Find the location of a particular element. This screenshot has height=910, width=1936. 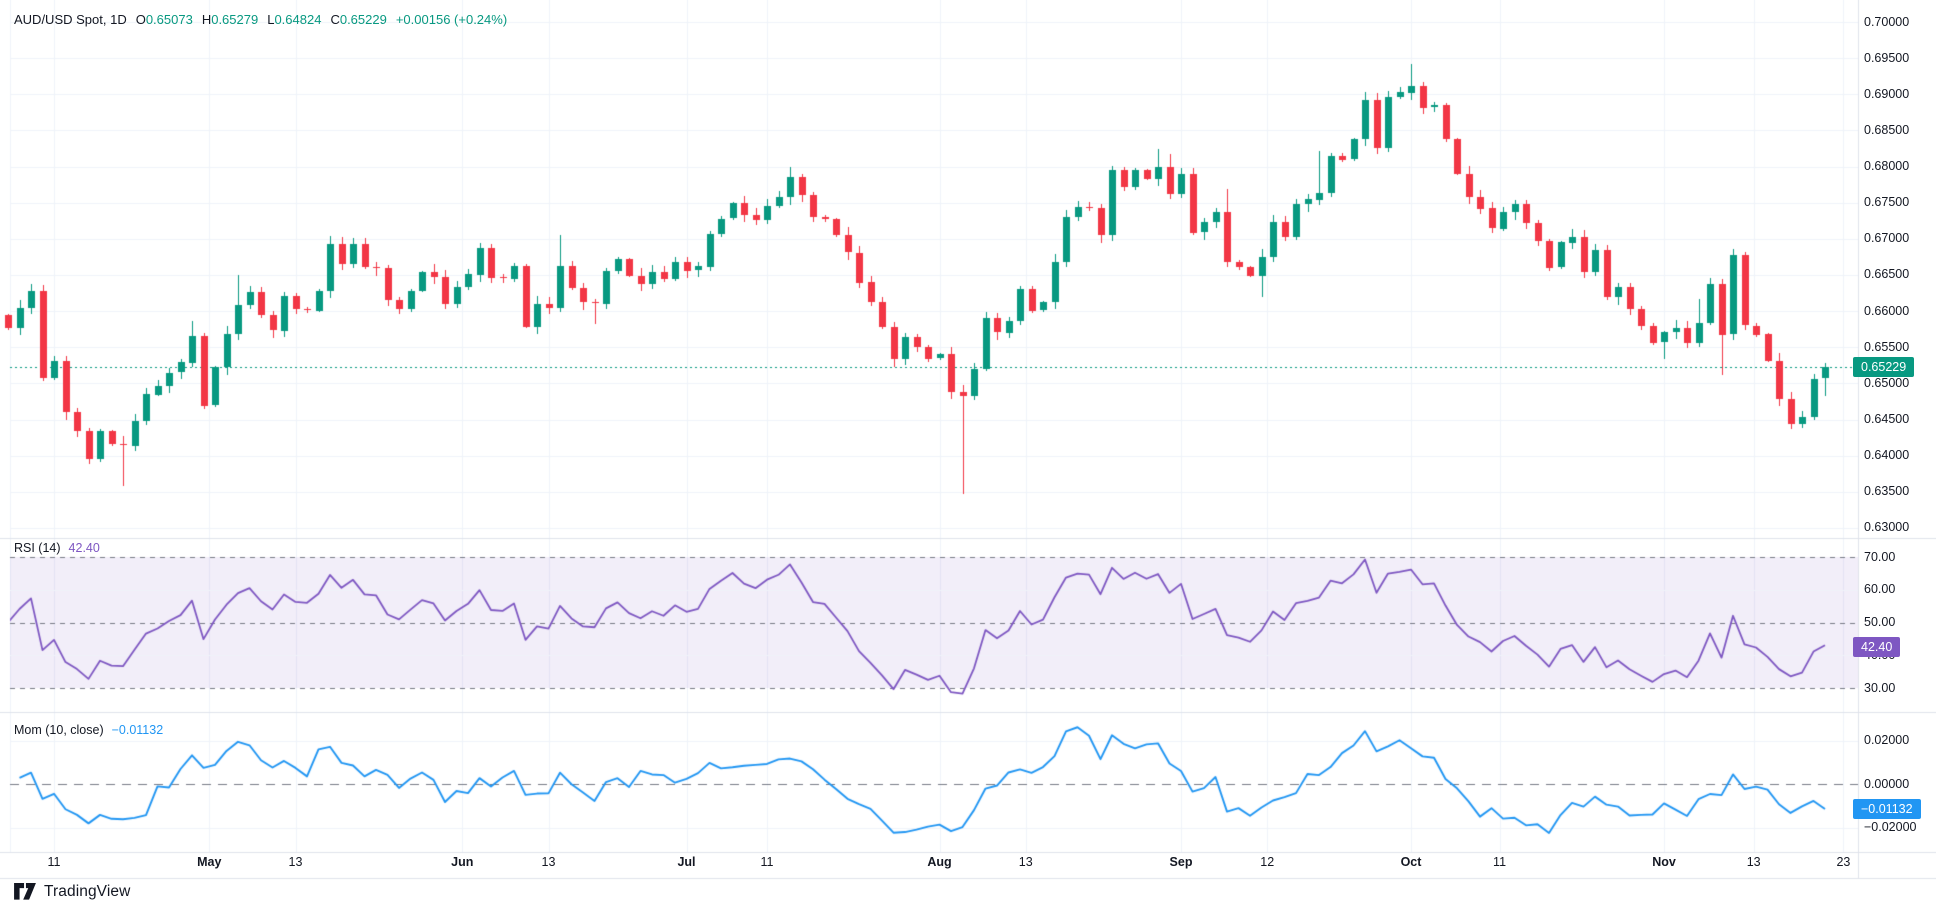

tradingview-logo: TradingView is located at coordinates (71, 891).